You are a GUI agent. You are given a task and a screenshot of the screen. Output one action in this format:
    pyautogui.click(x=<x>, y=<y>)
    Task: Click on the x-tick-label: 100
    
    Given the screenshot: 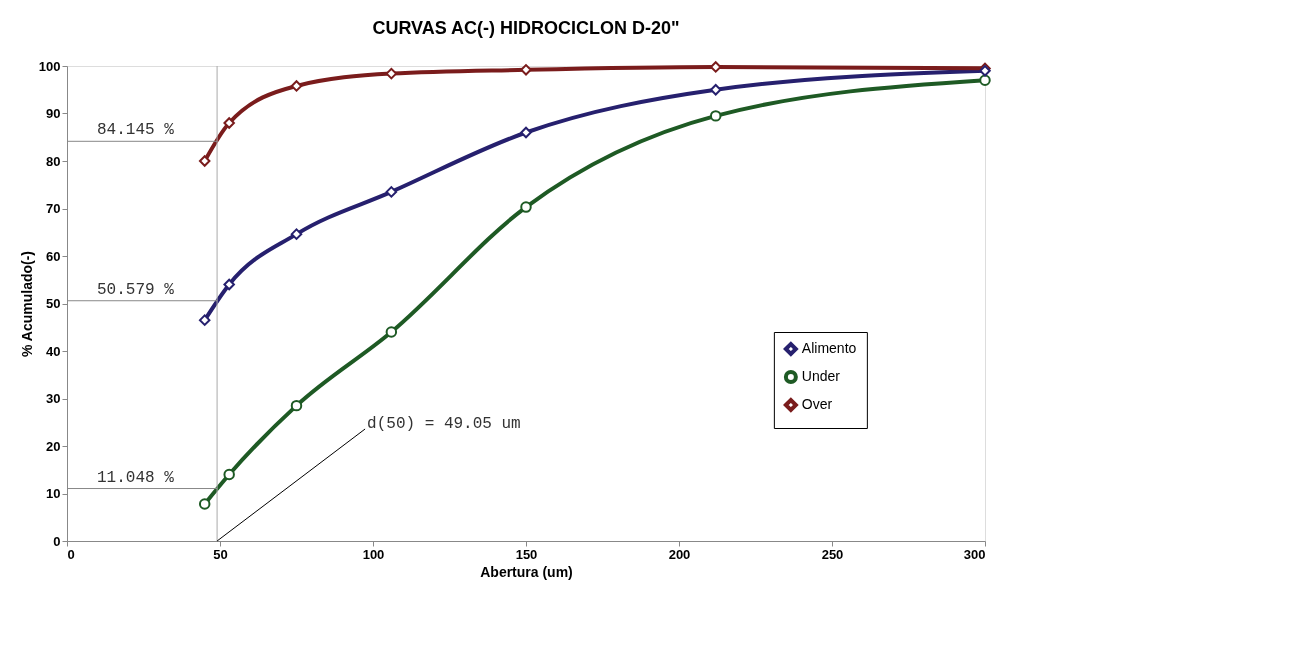 What is the action you would take?
    pyautogui.click(x=373, y=554)
    